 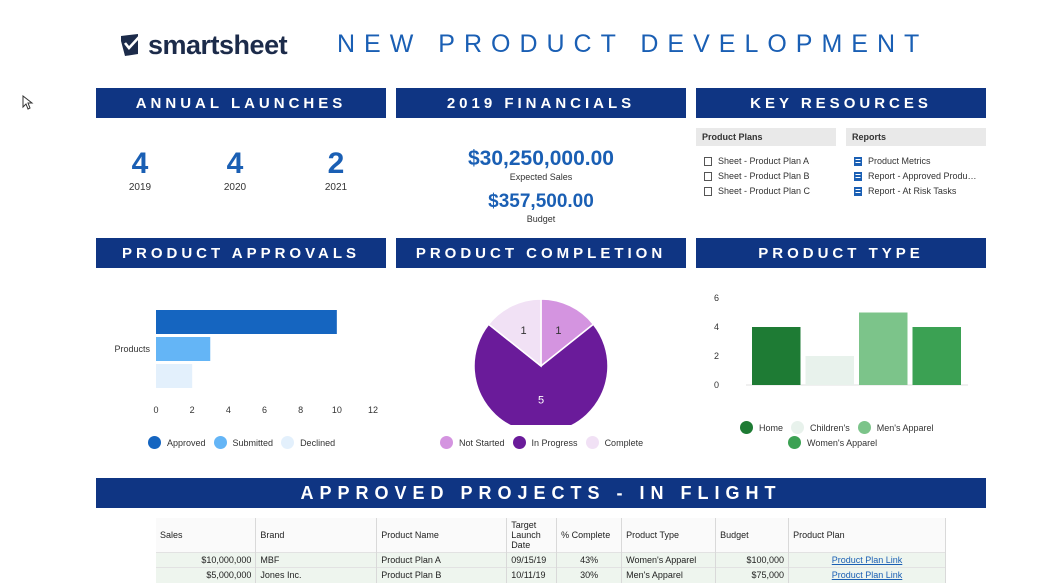 What do you see at coordinates (288, 442) in the screenshot?
I see `declined-swatch` at bounding box center [288, 442].